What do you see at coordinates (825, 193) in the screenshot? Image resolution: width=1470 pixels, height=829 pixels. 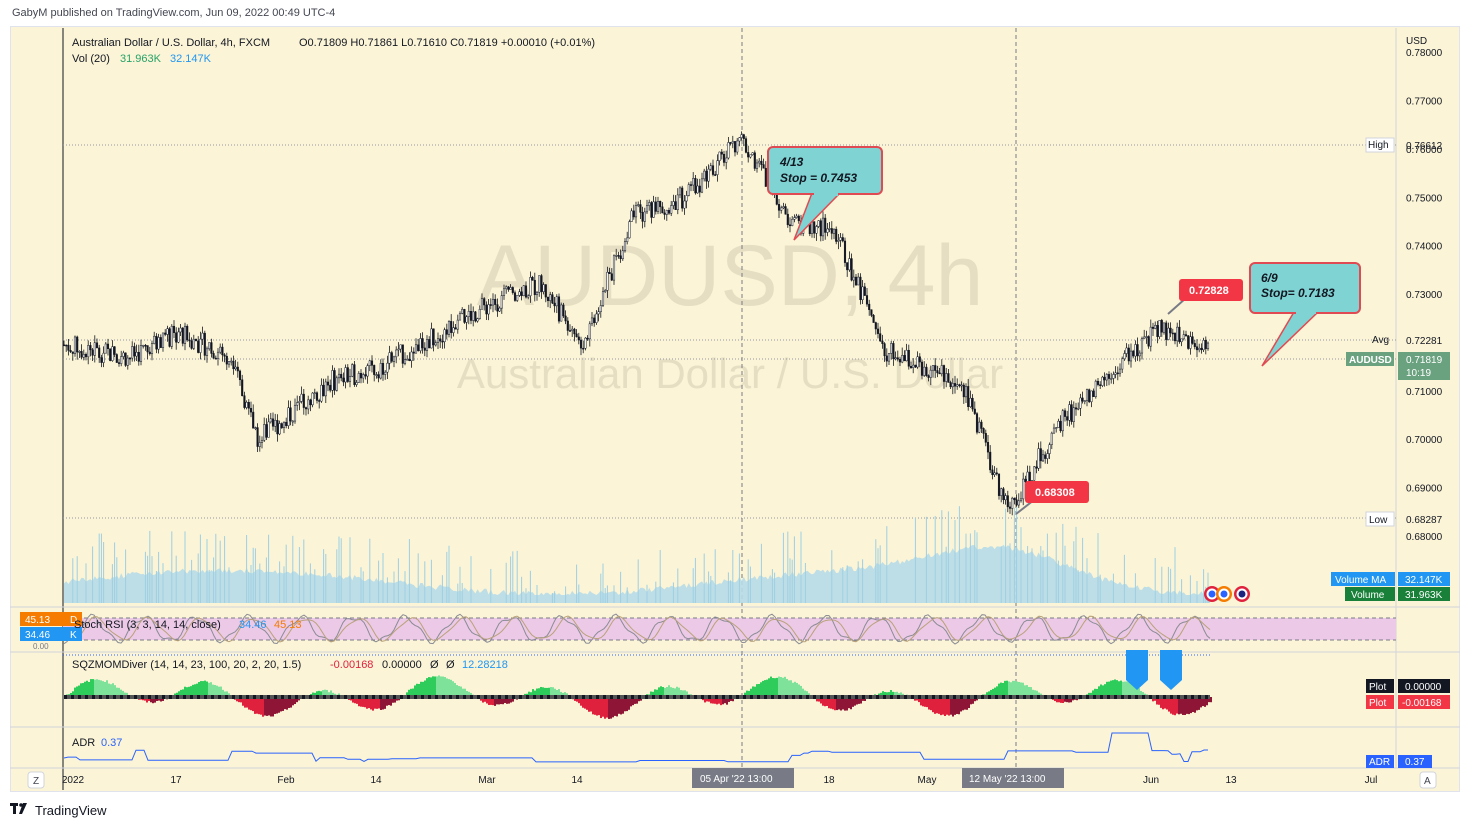 I see `callout-1: 4/13 Stop = 0.7453` at bounding box center [825, 193].